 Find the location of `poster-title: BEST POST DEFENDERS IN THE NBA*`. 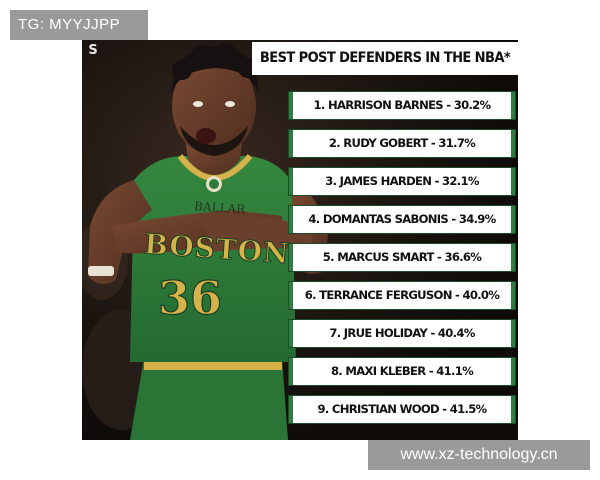

poster-title: BEST POST DEFENDERS IN THE NBA* is located at coordinates (385, 58).